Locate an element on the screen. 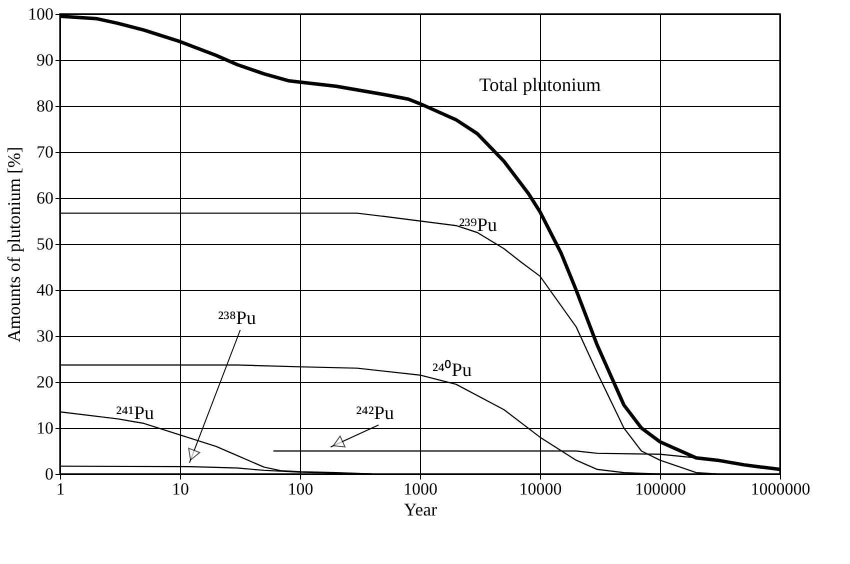 The height and width of the screenshot is (564, 850). y-tick-label: 10 is located at coordinates (45, 428).